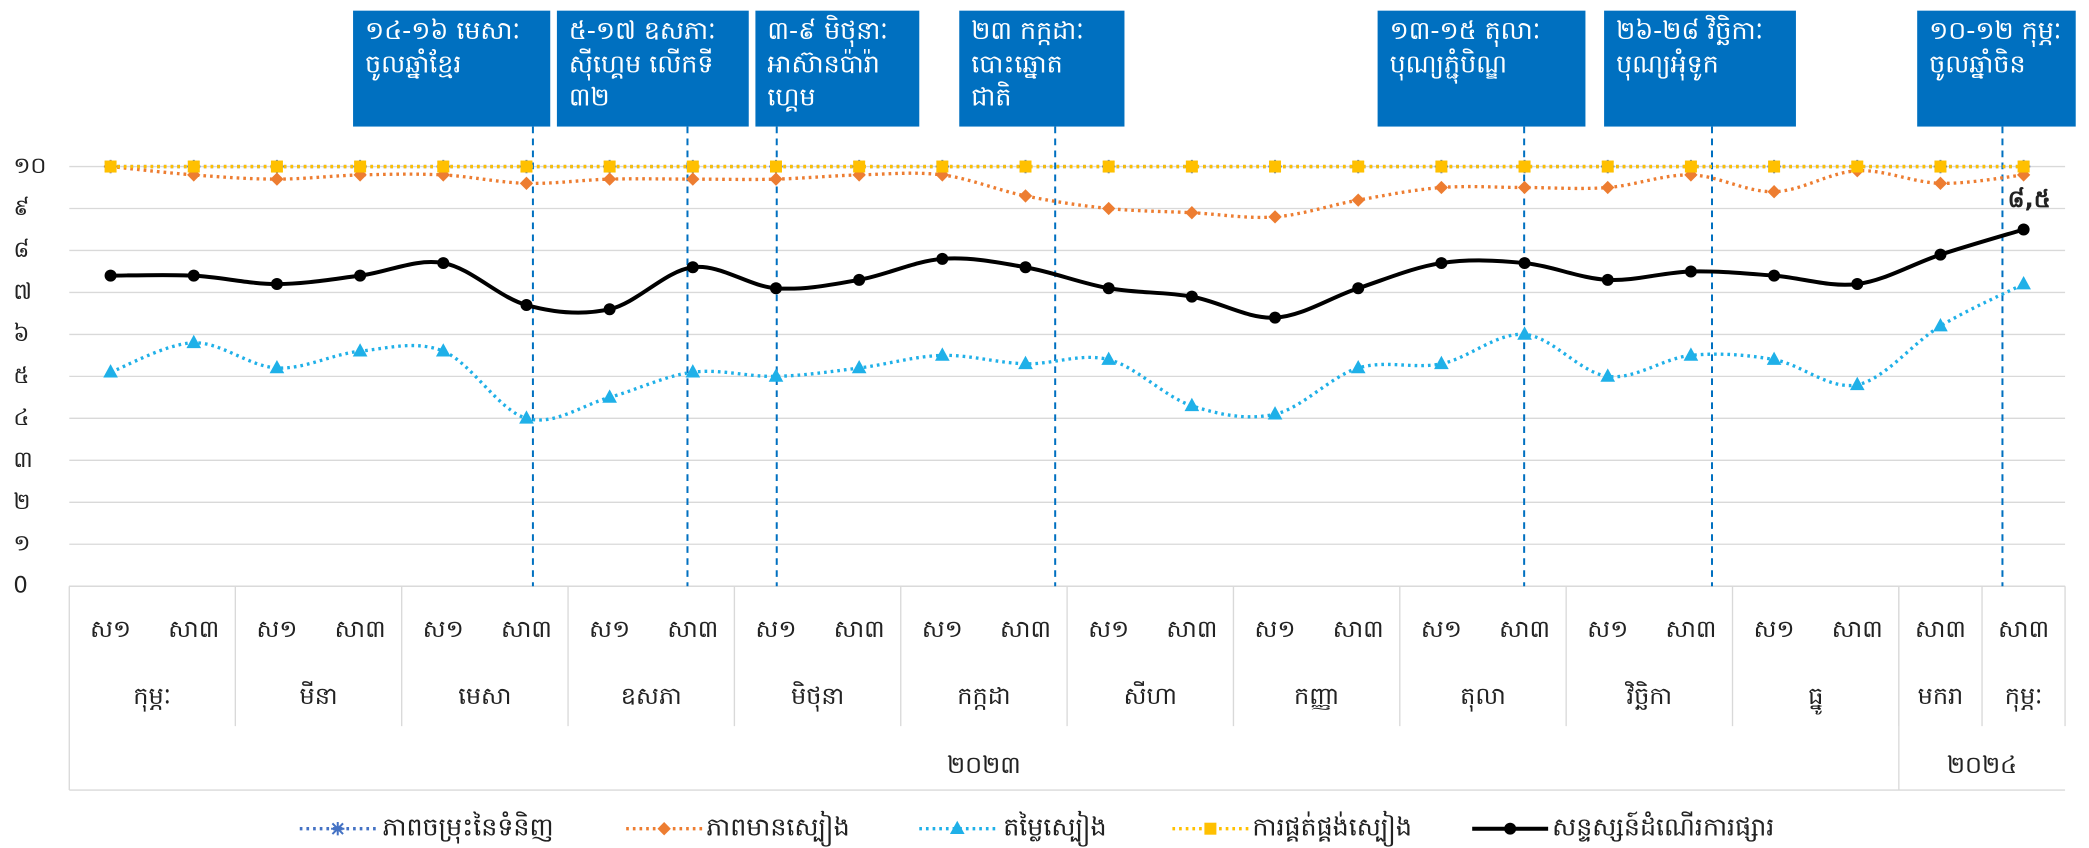  Describe the element at coordinates (1982, 765) in the screenshot. I see `year-label: ២០២៤` at that location.